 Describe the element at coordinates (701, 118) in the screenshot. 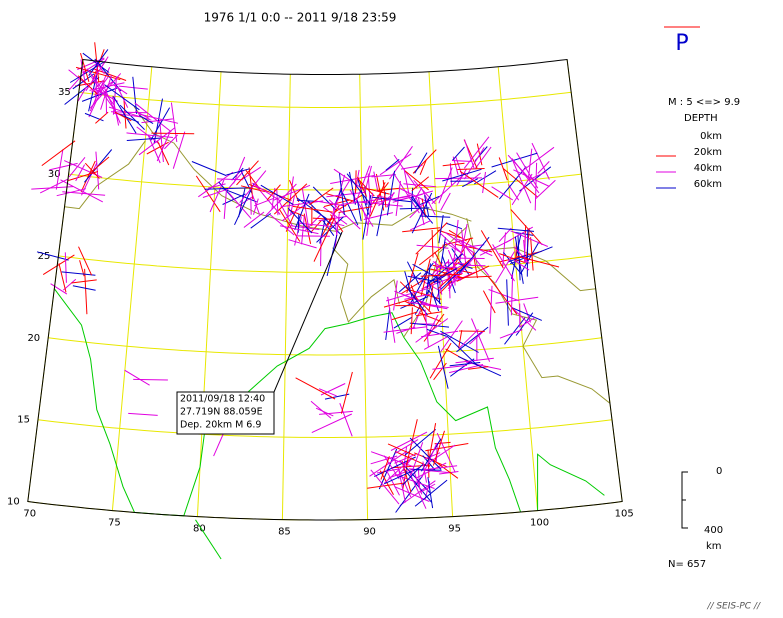

I see `depth-title: DEPTH` at that location.